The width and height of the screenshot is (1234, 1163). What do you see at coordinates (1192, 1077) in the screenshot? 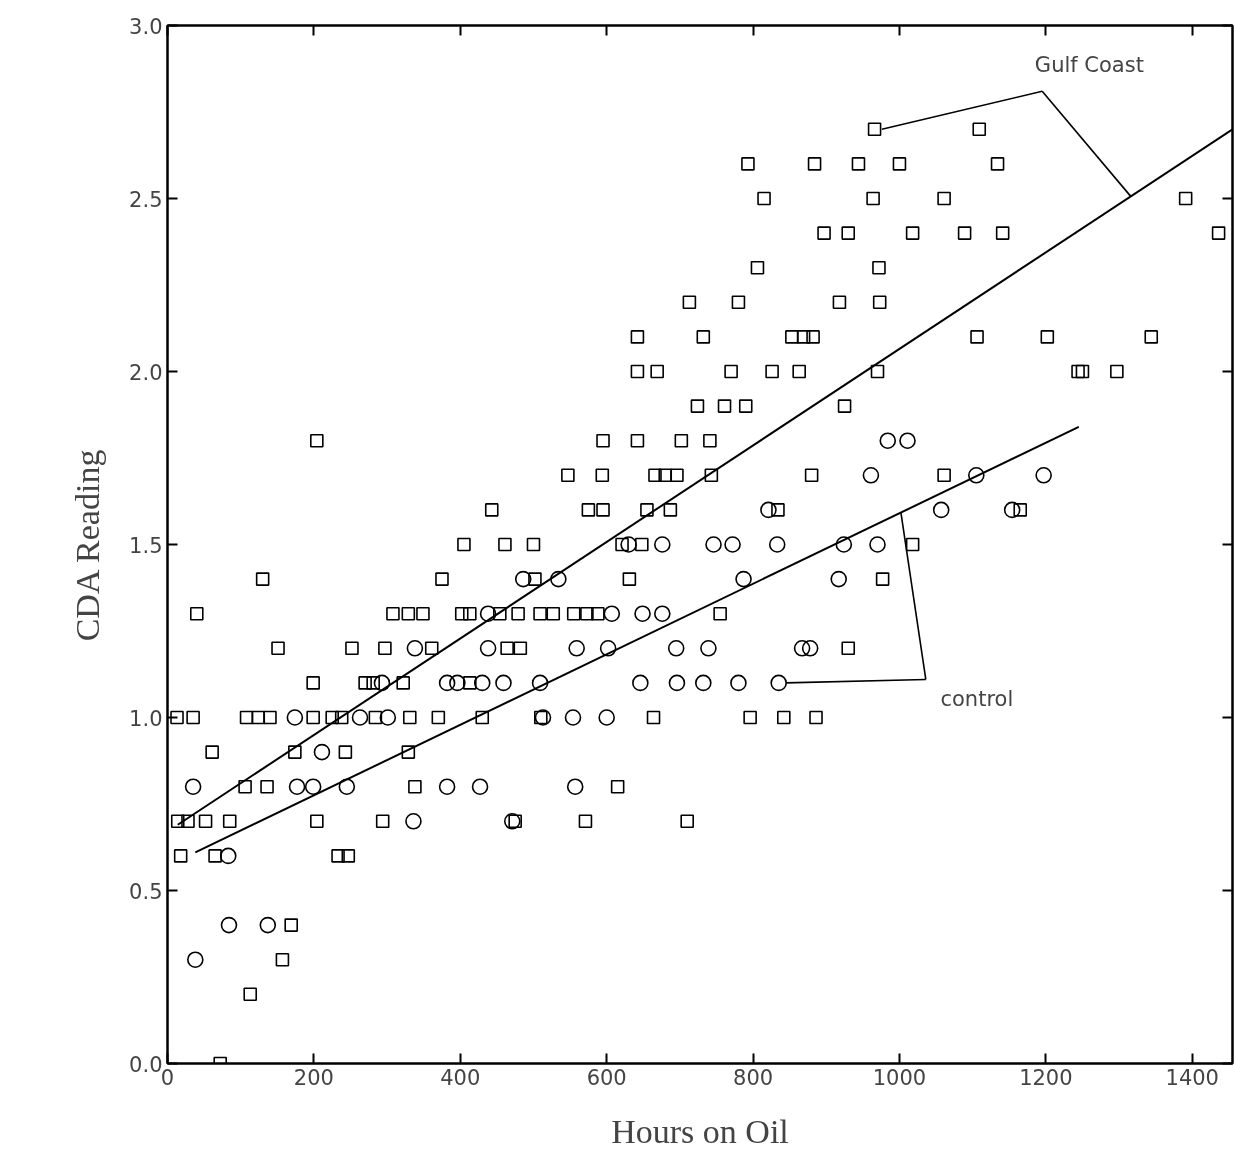
I see `x-tick-label: 1400` at bounding box center [1192, 1077].